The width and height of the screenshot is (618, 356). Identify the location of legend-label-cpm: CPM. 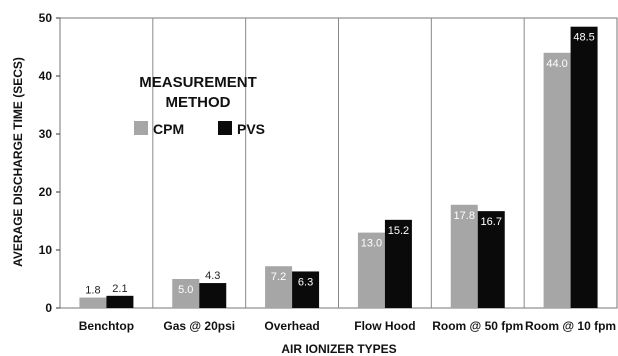
(168, 129).